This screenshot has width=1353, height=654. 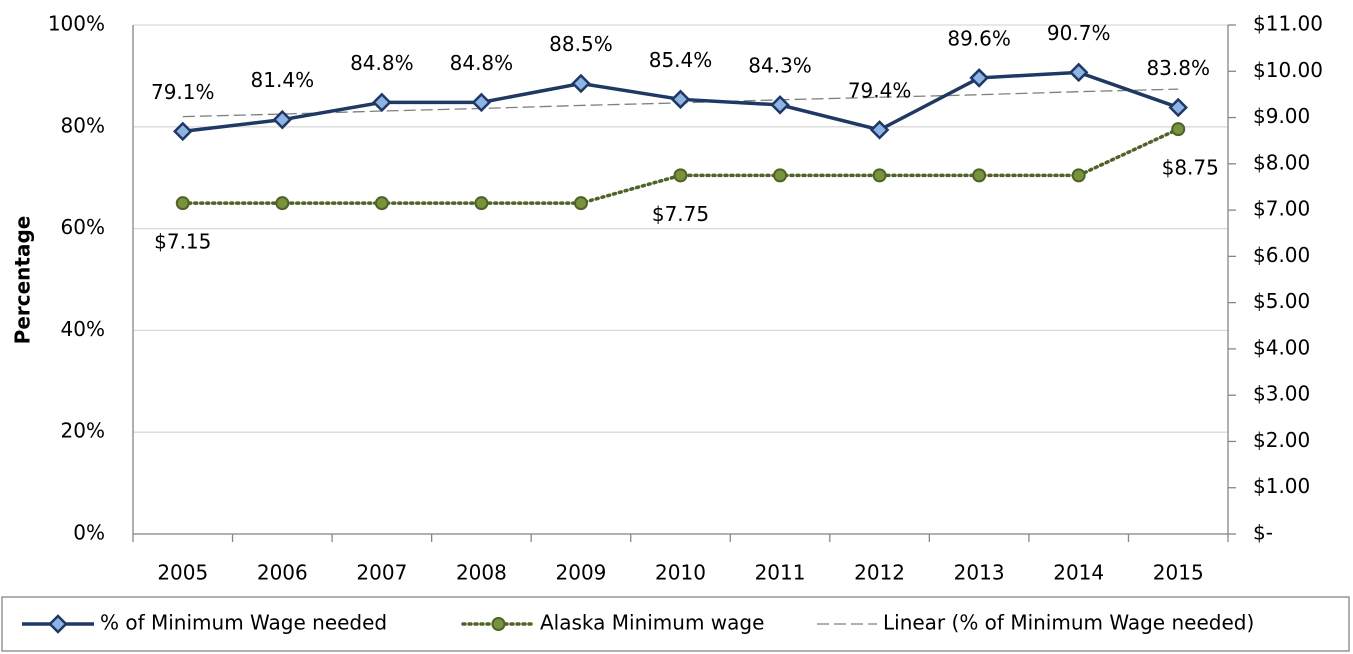 I want to click on x-tick-label: 2010, so click(x=680, y=573).